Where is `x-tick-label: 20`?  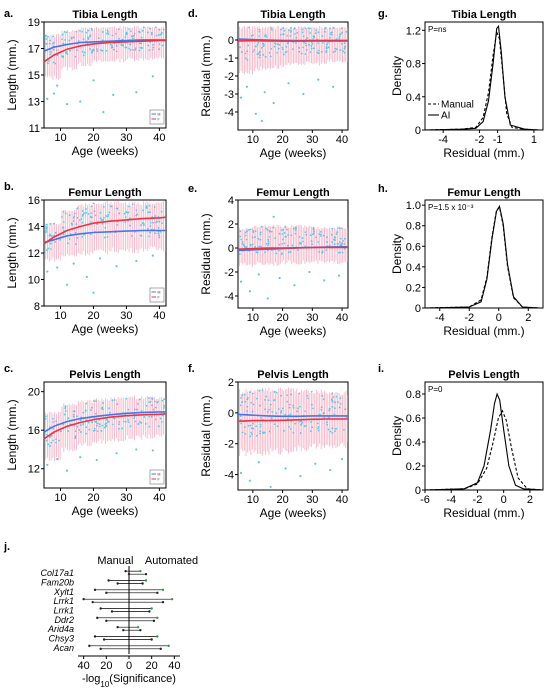 x-tick-label: 20 is located at coordinates (106, 666).